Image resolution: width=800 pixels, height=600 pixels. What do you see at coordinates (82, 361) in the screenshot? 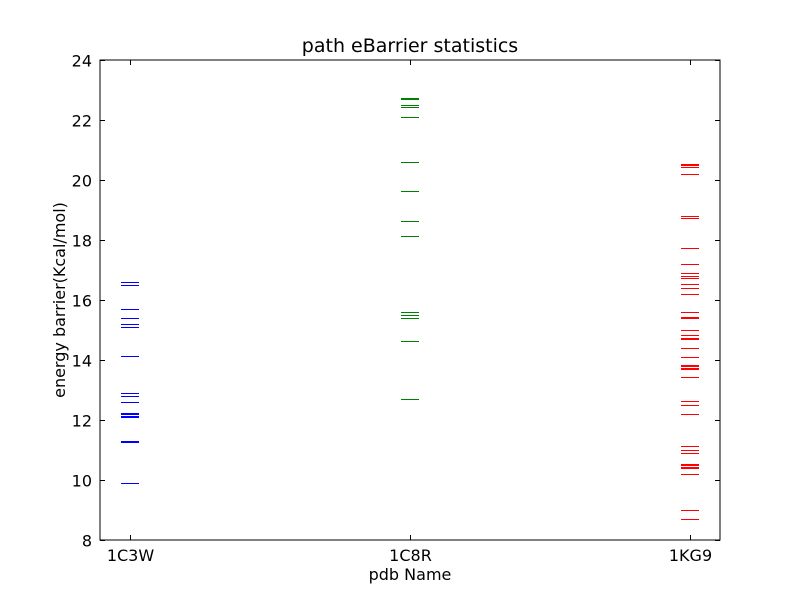
I see `y-tick-label: 14` at bounding box center [82, 361].